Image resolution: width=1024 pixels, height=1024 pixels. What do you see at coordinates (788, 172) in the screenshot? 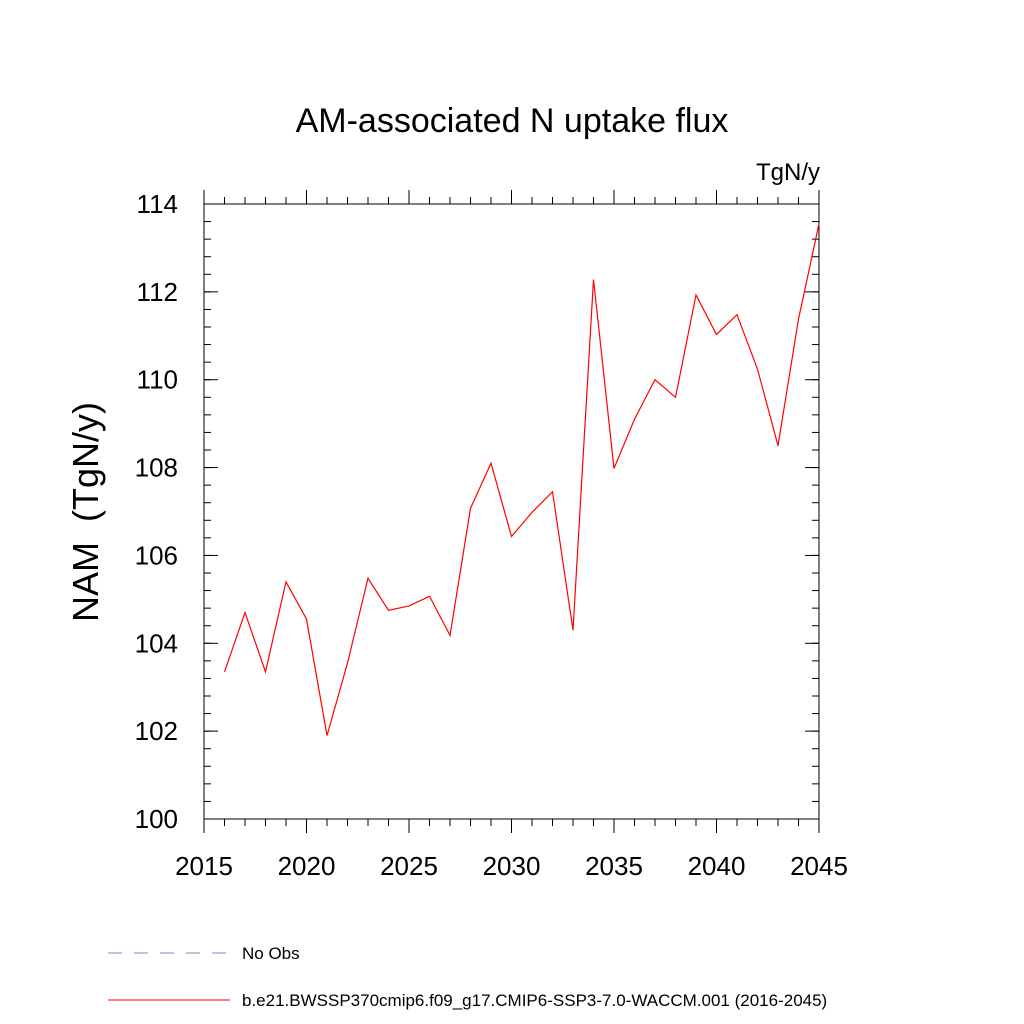
I see `units-label: TgN/y` at bounding box center [788, 172].